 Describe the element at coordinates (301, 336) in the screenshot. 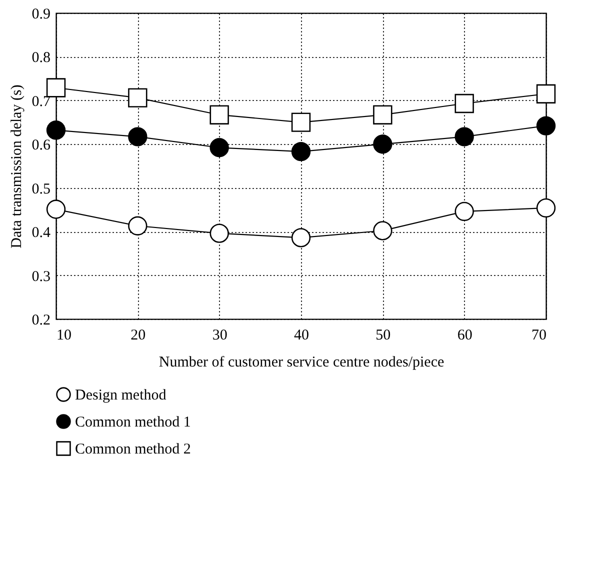

I see `x-tick-label: 40` at that location.